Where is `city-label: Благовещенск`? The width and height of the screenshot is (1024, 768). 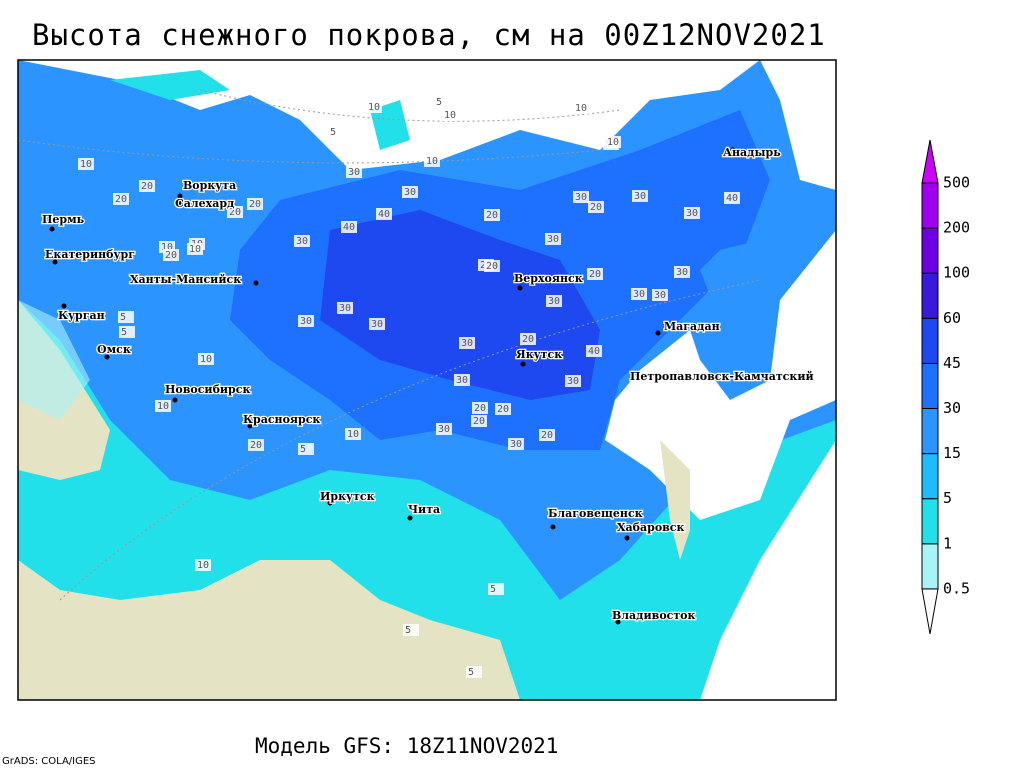
city-label: Благовещенск is located at coordinates (595, 513).